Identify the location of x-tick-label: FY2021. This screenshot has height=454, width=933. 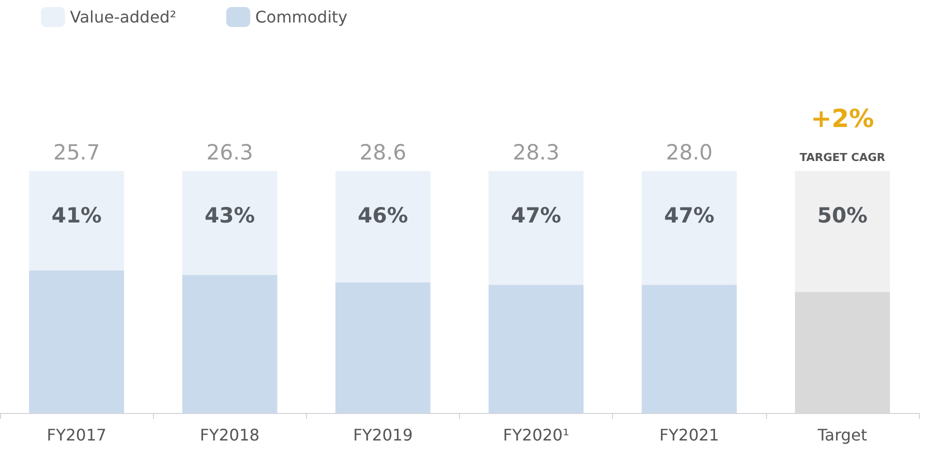
(689, 435).